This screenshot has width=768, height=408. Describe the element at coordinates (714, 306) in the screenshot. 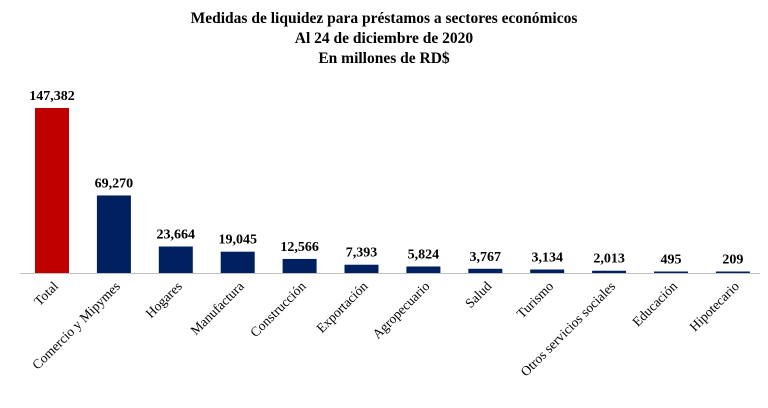

I see `x-tick-label-11: Hipotecario` at that location.